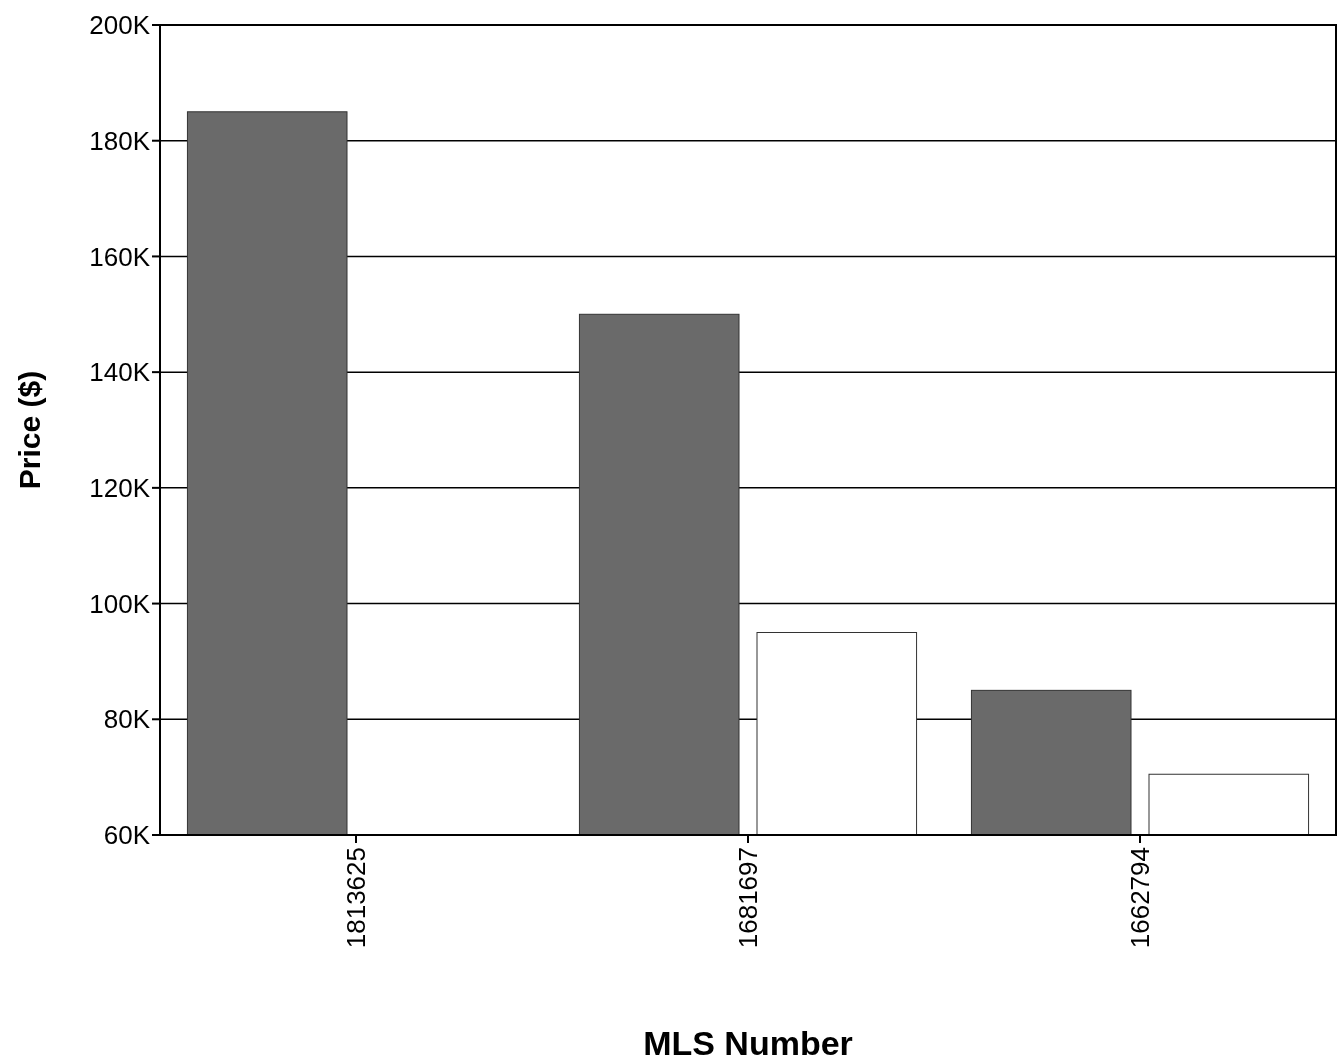  I want to click on y-axis-title: Price ($), so click(29, 430).